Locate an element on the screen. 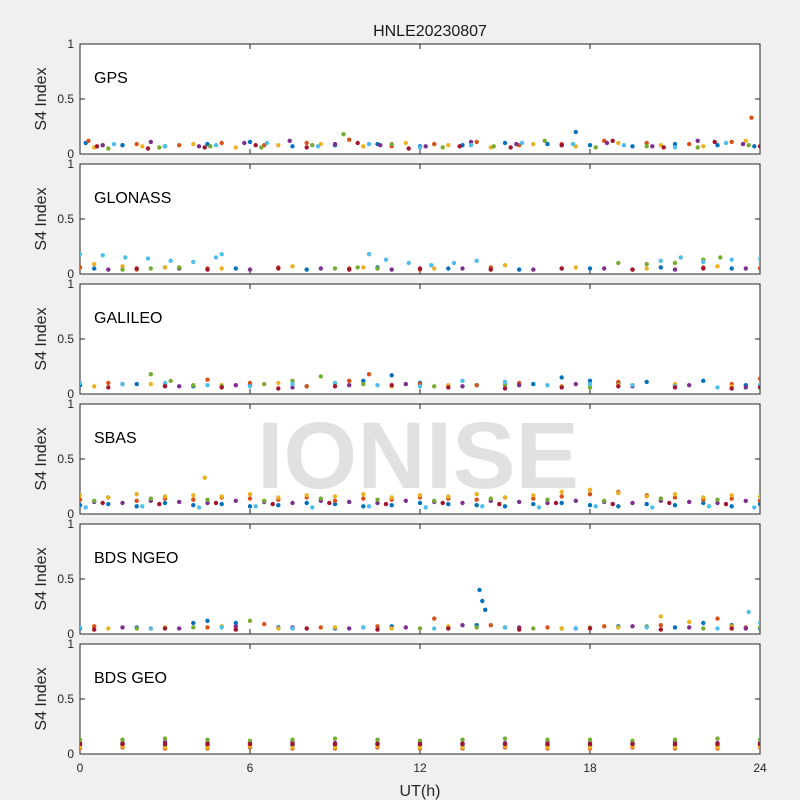  panel-bds-geo: 0 0.5 1 S4 Index BDS GEO is located at coordinates (397, 699).